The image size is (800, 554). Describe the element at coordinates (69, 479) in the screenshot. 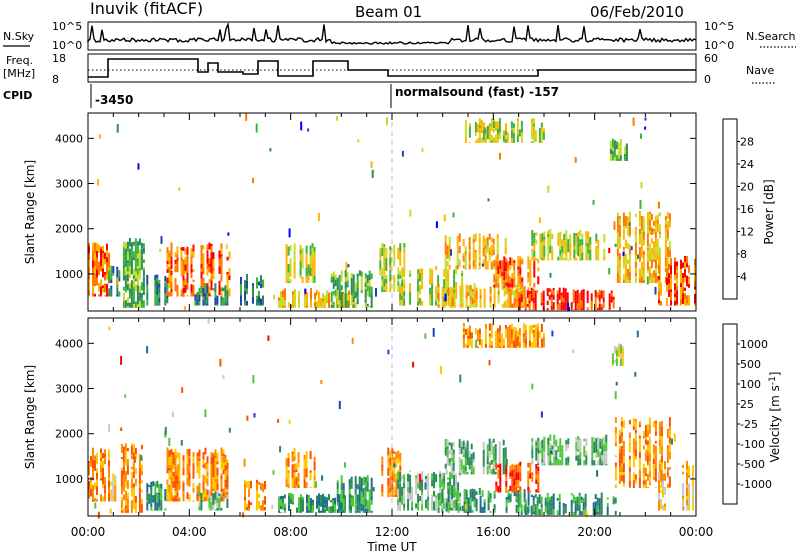

I see `y-tick-label: 1000` at that location.